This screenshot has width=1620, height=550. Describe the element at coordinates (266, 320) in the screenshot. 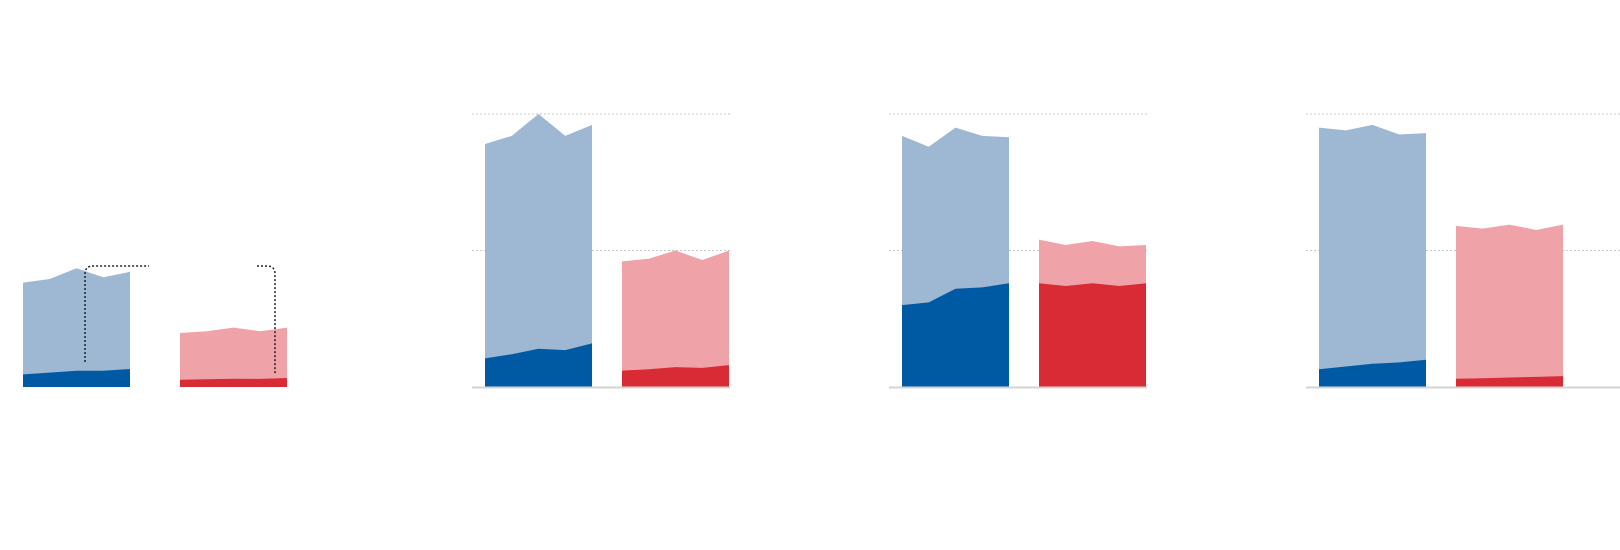

I see `annotation-bracket-red` at that location.